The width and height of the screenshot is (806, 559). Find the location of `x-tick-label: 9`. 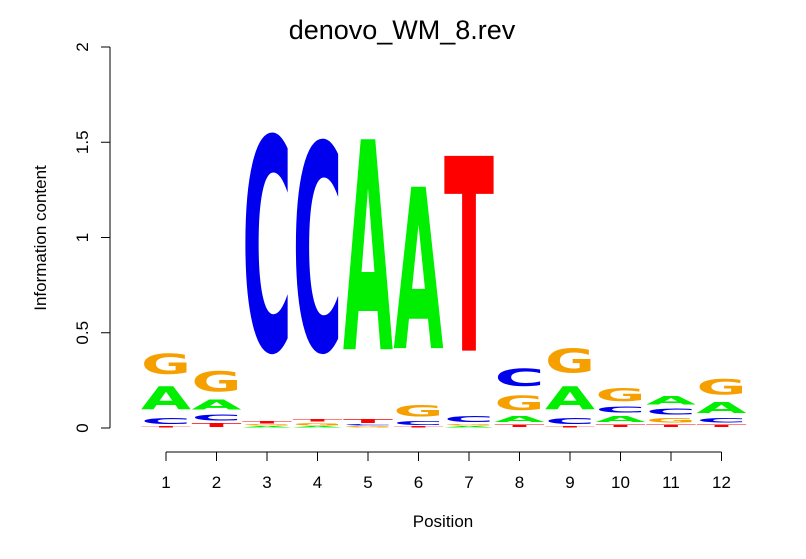

x-tick-label: 9 is located at coordinates (569, 482).